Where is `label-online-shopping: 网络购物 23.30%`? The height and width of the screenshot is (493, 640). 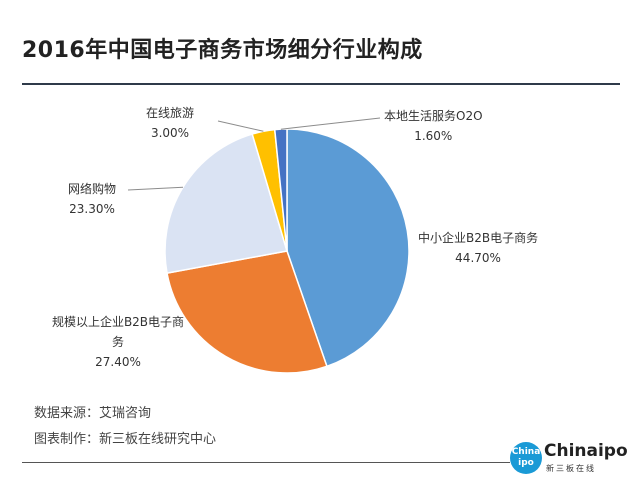 label-online-shopping: 网络购物 23.30% is located at coordinates (92, 199).